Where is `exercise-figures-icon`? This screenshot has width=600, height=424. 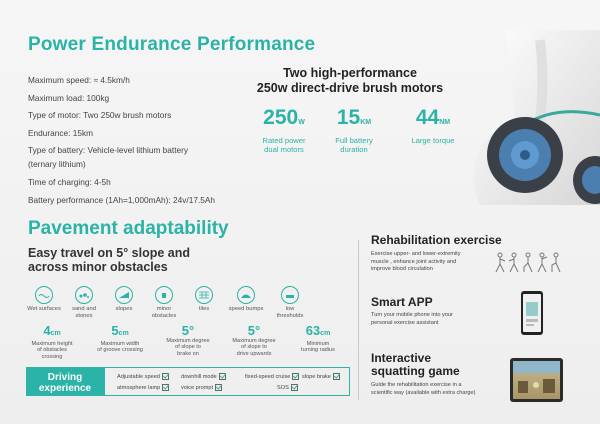
exercise-figures-icon is located at coordinates (528, 262).